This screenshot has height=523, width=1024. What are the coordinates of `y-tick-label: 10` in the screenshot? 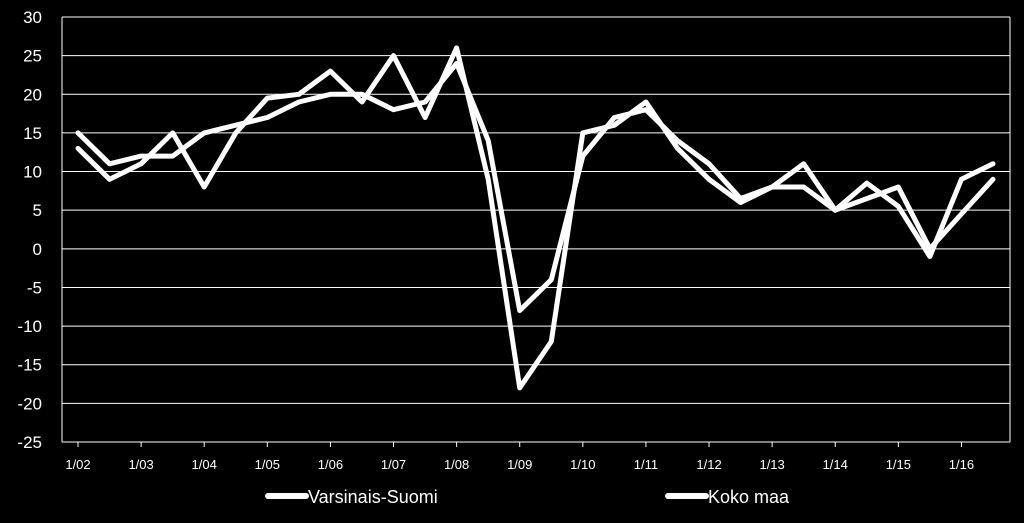 It's located at (32, 172).